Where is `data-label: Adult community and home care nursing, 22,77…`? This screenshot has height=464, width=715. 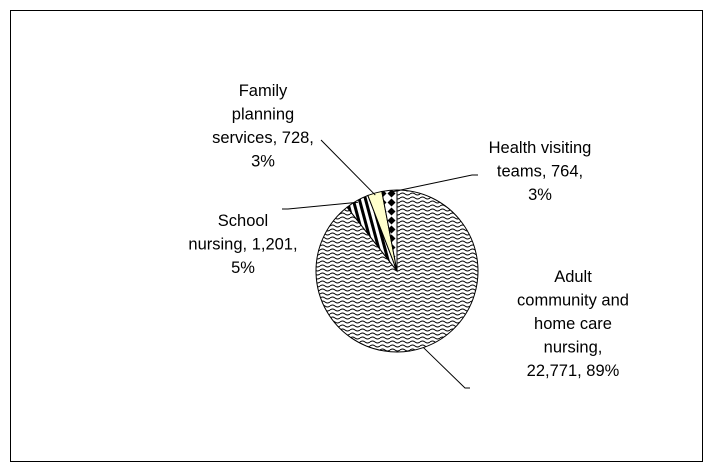 data-label: Adult community and home care nursing, 22,77… is located at coordinates (573, 324).